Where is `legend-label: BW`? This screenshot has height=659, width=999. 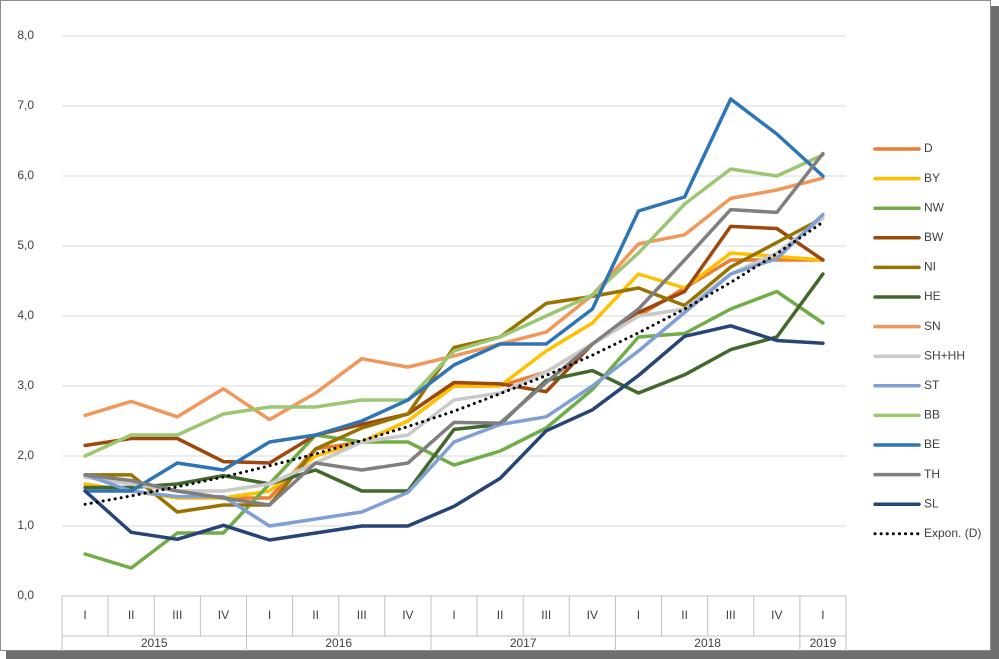 legend-label: BW is located at coordinates (934, 237).